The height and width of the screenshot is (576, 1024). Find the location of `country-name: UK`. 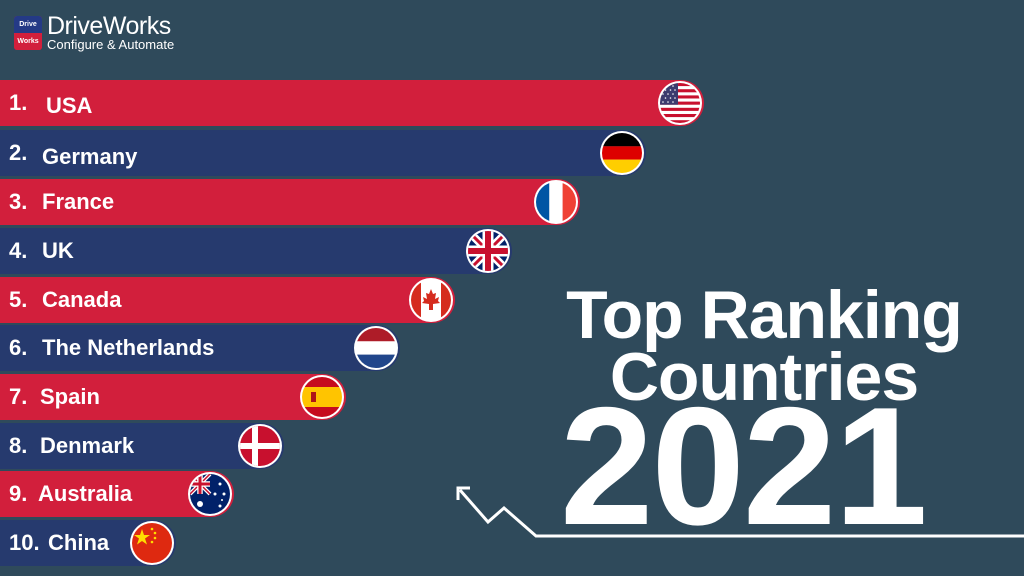

country-name: UK is located at coordinates (58, 250).